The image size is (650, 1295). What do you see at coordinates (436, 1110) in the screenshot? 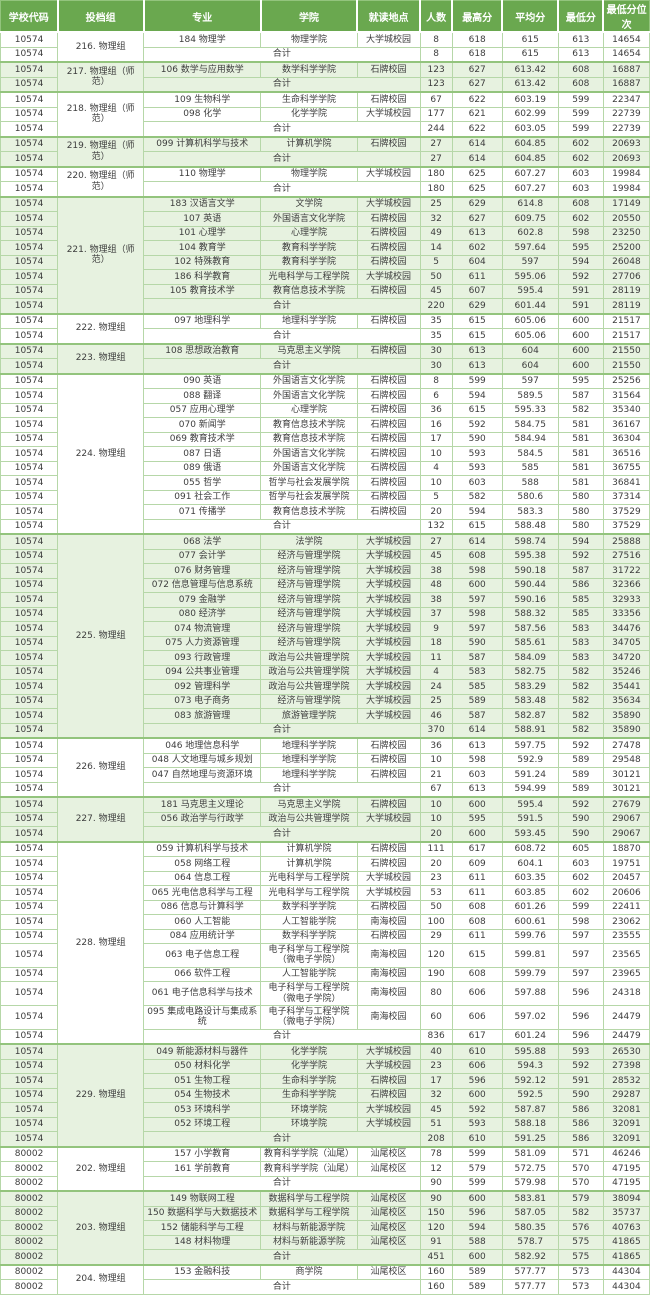
I see `count-cell: 45` at bounding box center [436, 1110].